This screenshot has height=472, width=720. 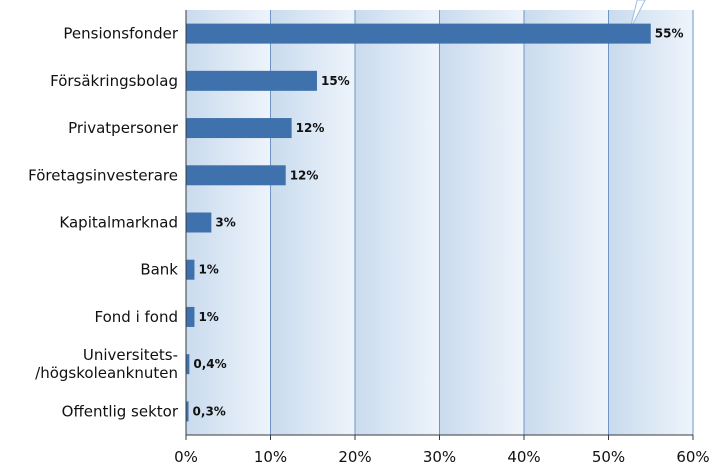 I want to click on category-label: Privatpersoner, so click(x=123, y=128).